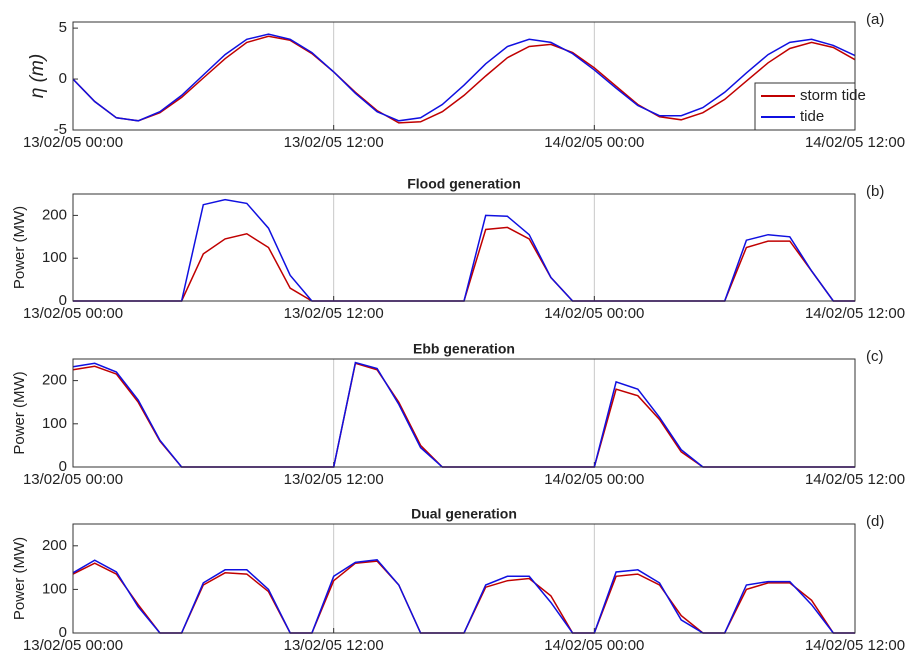  What do you see at coordinates (37, 76) in the screenshot?
I see `y-axis-label: η (m)` at bounding box center [37, 76].